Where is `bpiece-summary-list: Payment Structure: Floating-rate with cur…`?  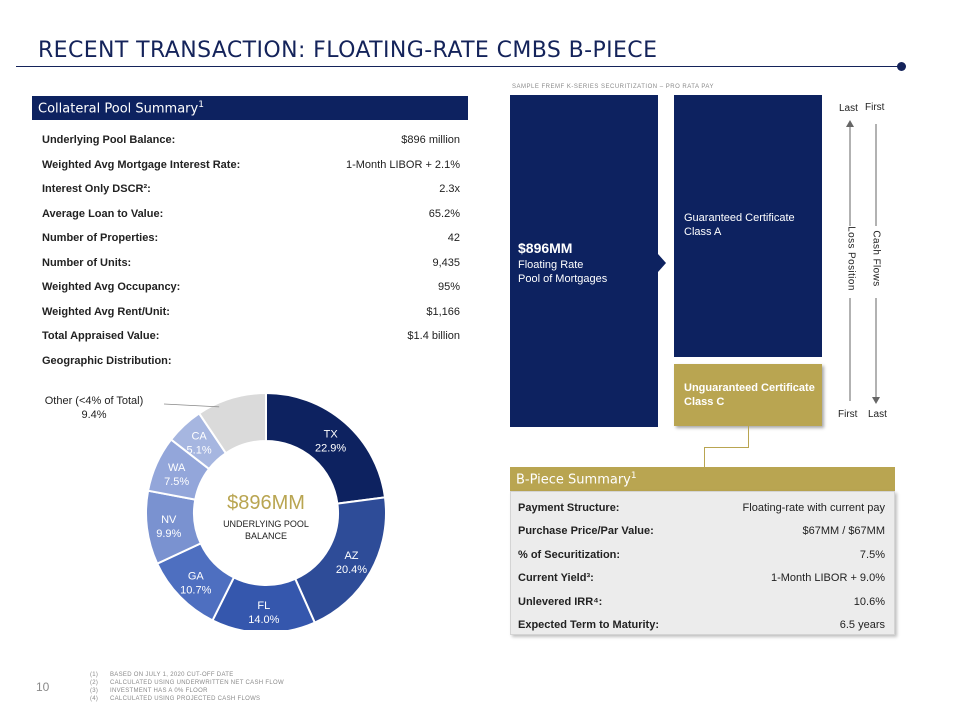 bpiece-summary-list: Payment Structure: Floating-rate with cur… is located at coordinates (701, 566).